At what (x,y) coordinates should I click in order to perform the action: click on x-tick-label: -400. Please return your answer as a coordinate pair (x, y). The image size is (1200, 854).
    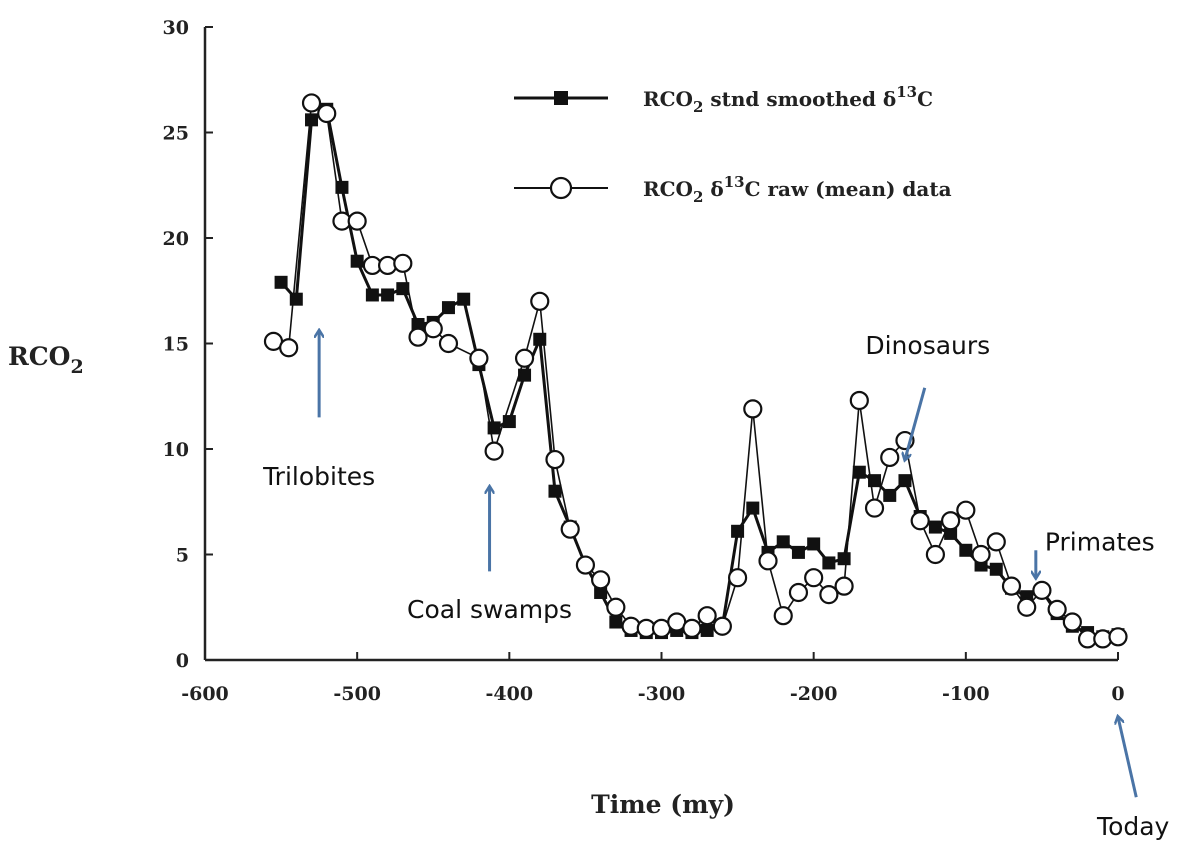
    Looking at the image, I should click on (510, 694).